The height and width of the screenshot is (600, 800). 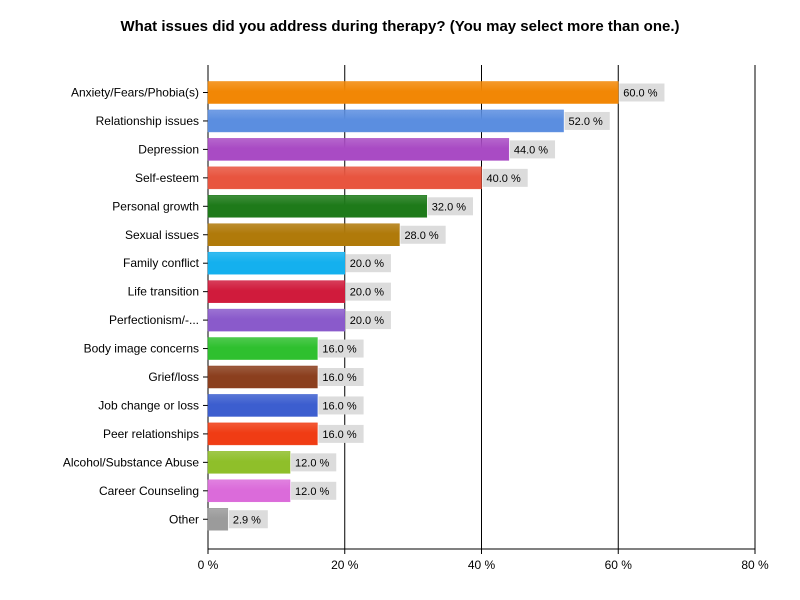 What do you see at coordinates (141, 349) in the screenshot?
I see `category-label: Body image concerns` at bounding box center [141, 349].